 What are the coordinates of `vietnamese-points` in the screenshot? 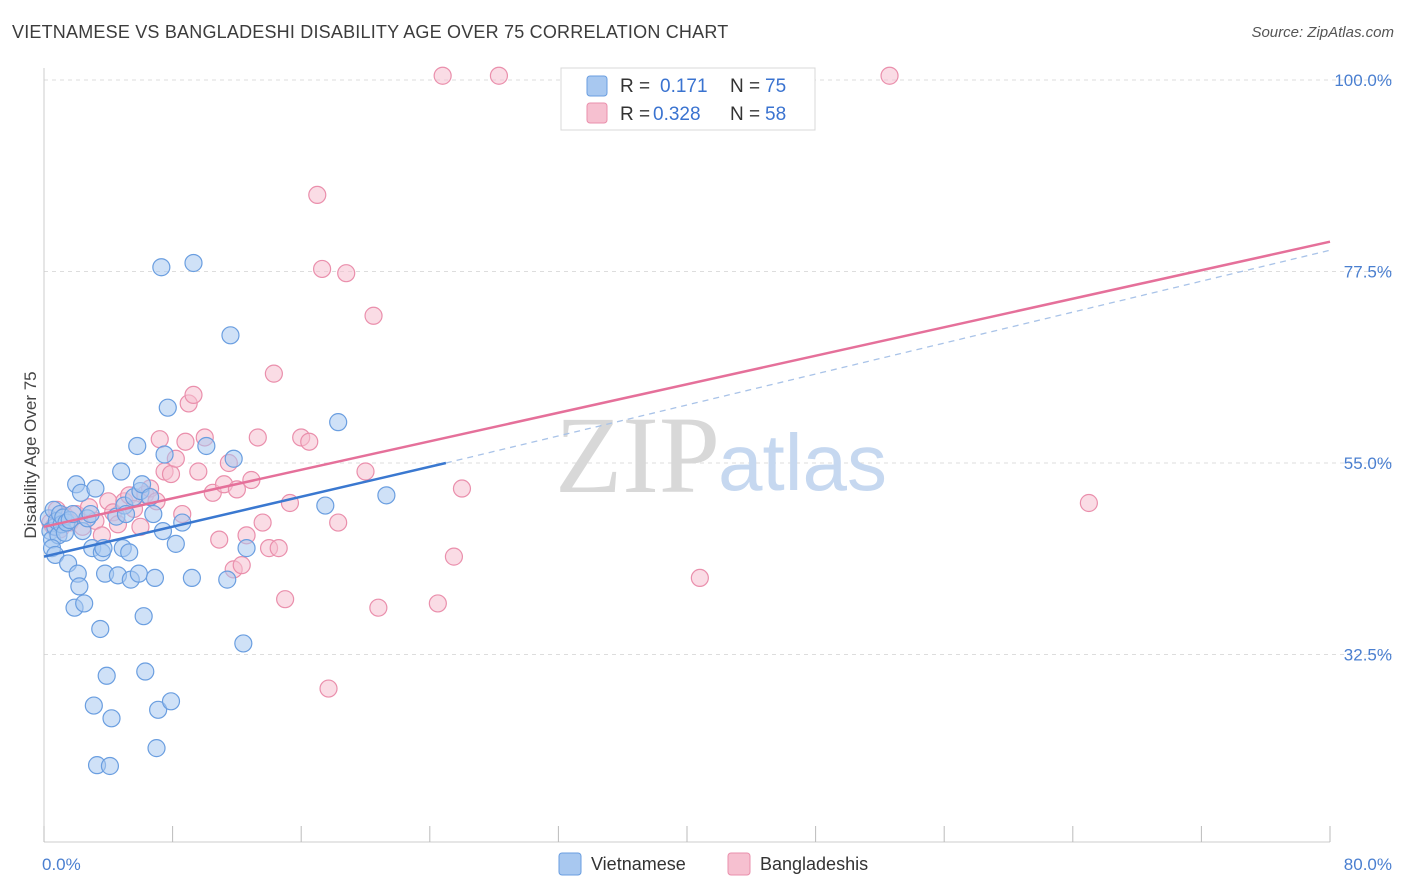 It's located at (217, 514).